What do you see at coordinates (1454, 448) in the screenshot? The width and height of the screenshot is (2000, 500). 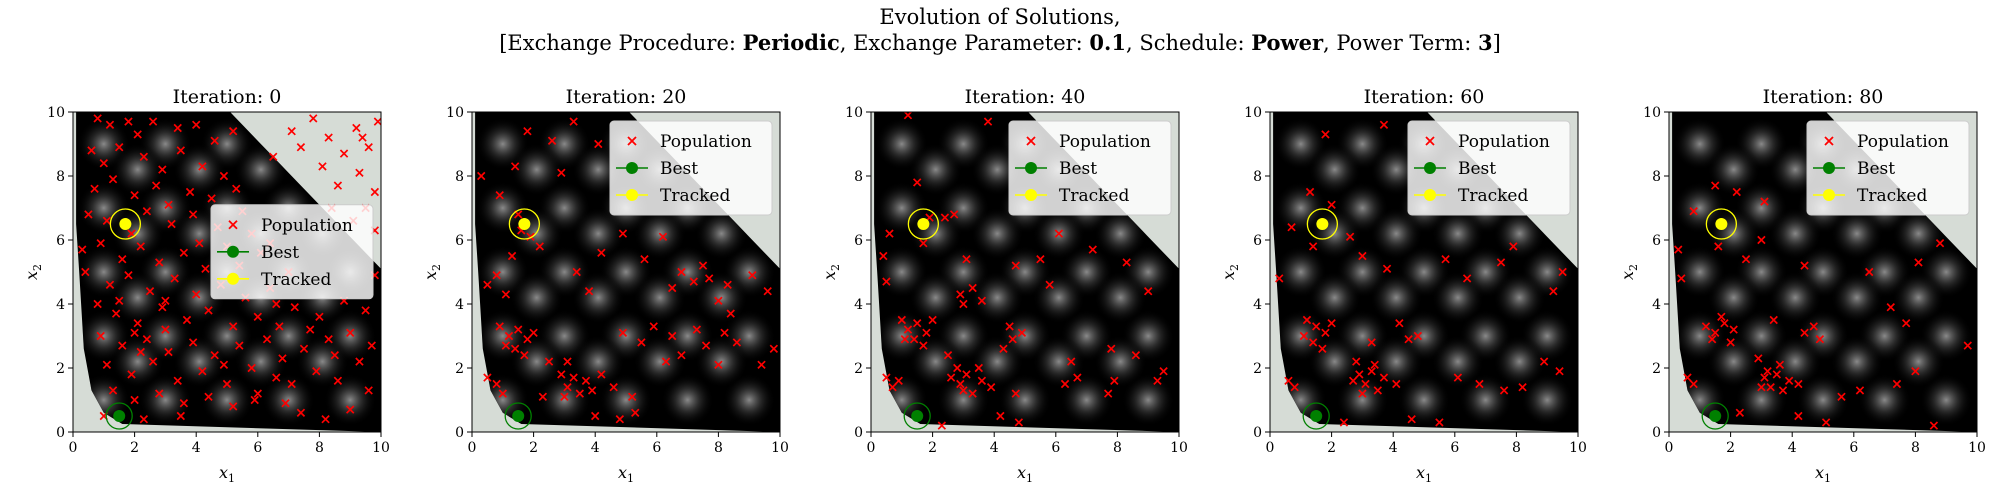 I see `x-tick-label: 6` at bounding box center [1454, 448].